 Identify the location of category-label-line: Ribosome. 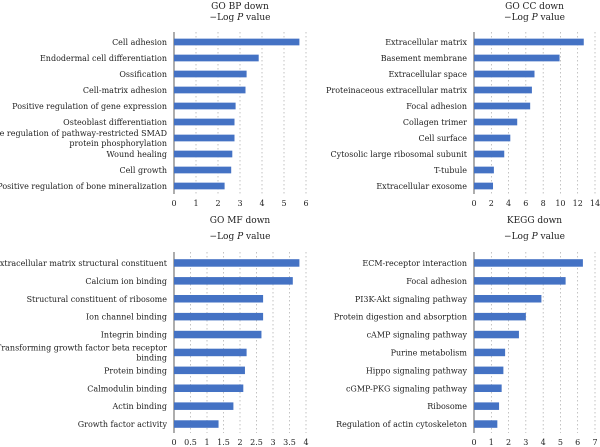
(447, 406).